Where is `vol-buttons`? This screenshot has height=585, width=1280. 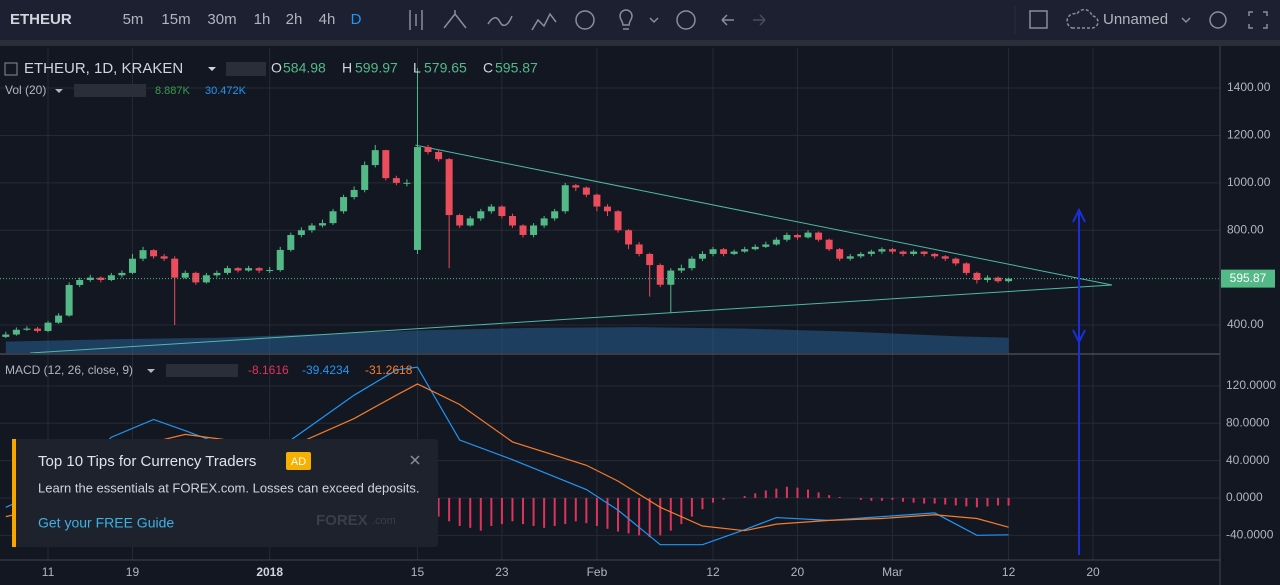 vol-buttons is located at coordinates (110, 90).